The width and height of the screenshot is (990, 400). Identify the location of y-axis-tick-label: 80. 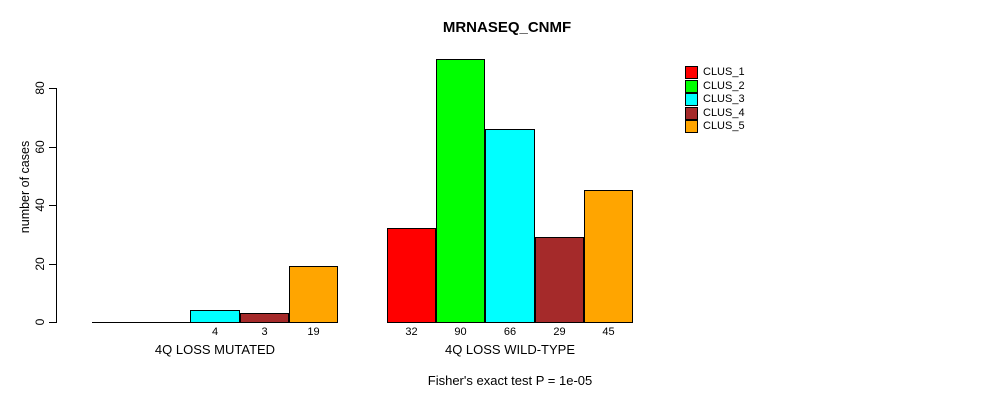
(40, 88).